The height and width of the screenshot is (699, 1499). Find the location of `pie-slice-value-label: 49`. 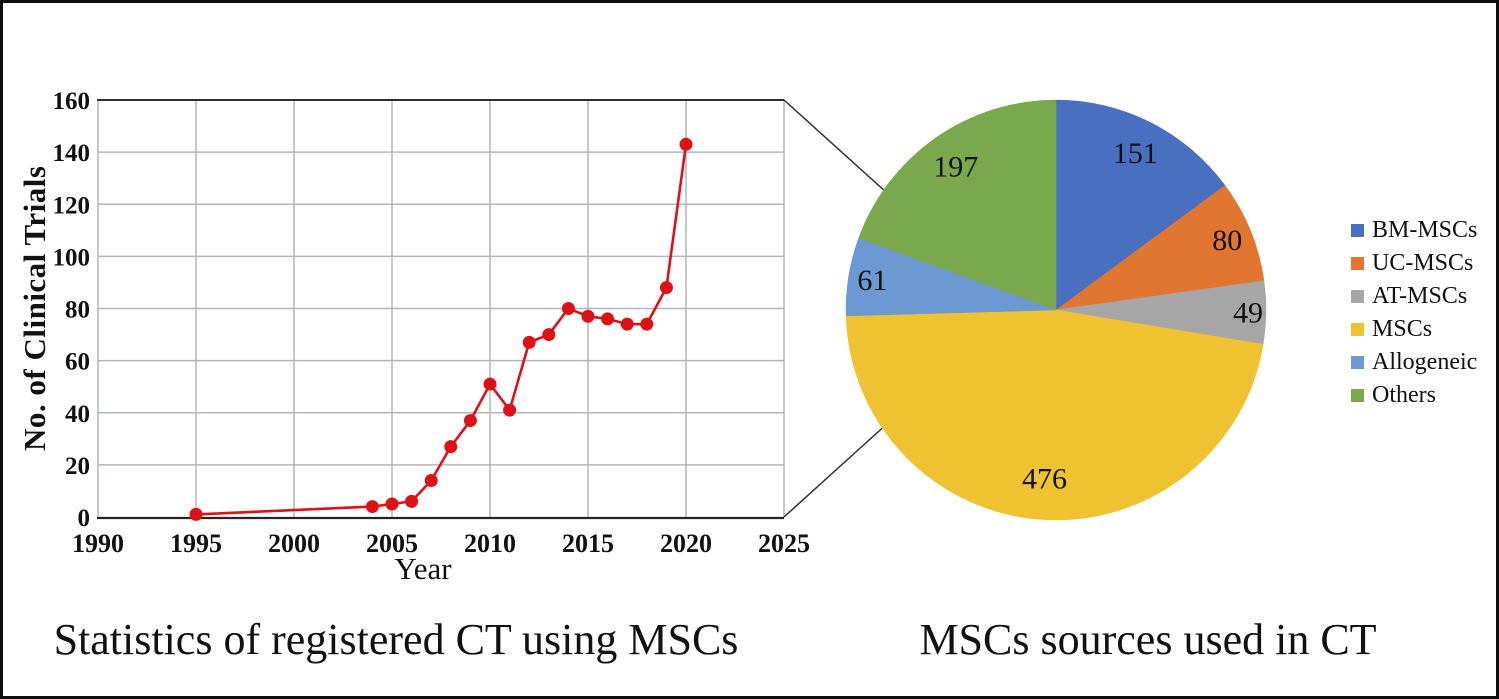

pie-slice-value-label: 49 is located at coordinates (1248, 312).